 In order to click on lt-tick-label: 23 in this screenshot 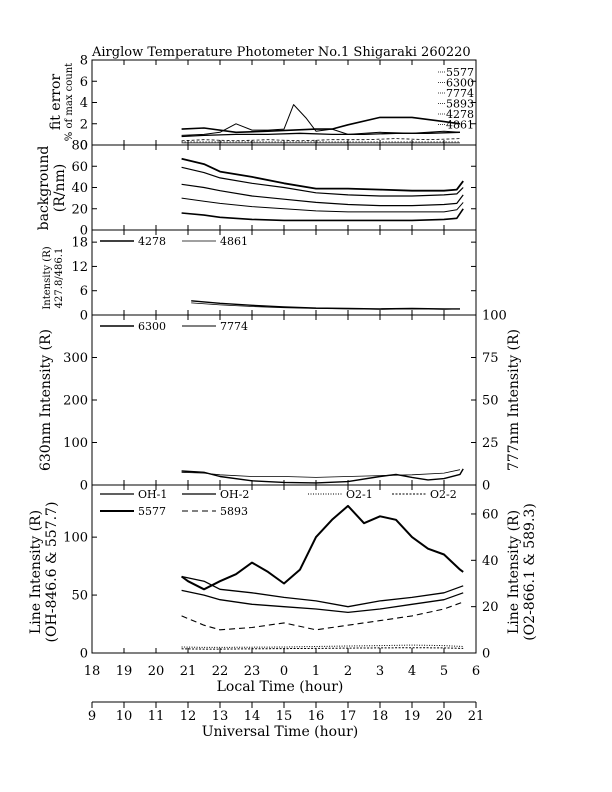, I will do `click(252, 671)`.